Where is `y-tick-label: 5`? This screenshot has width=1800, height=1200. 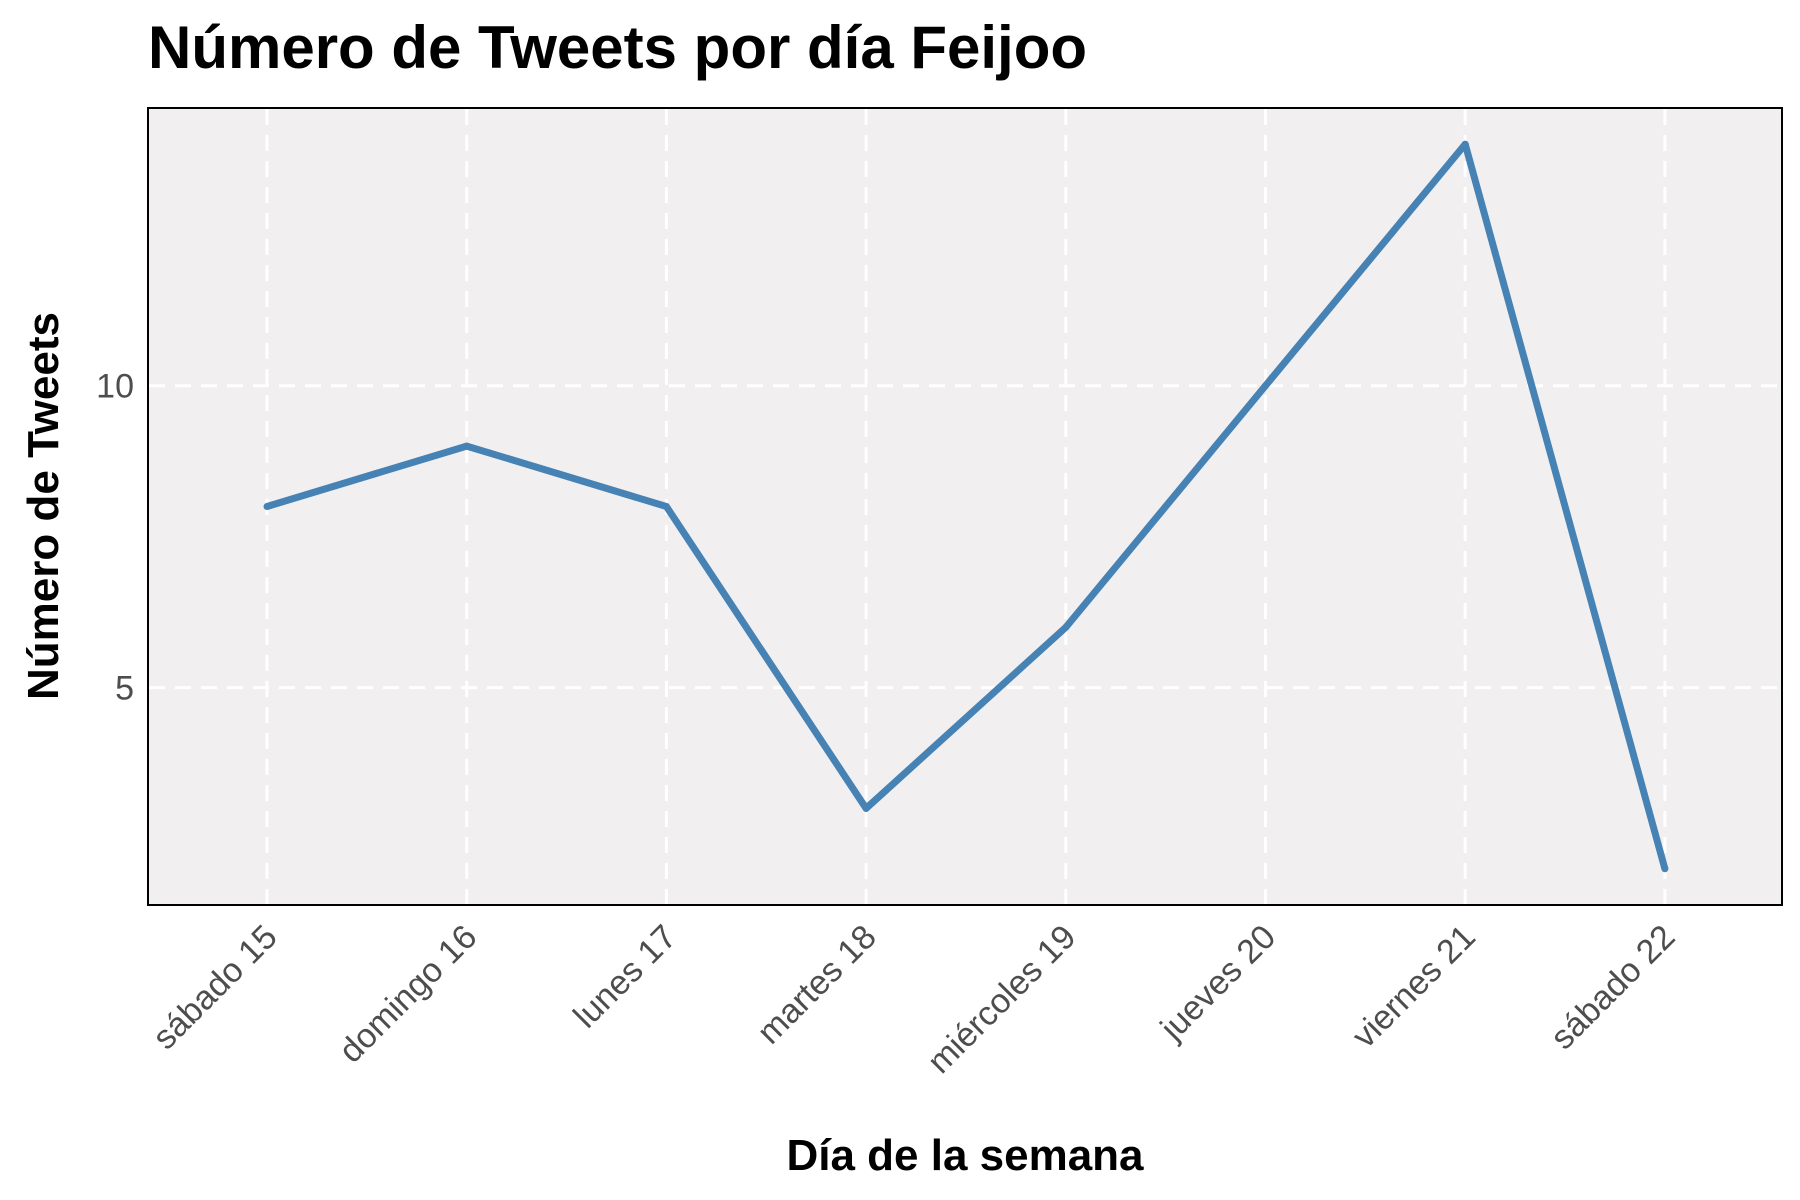
y-tick-label: 5 is located at coordinates (124, 689).